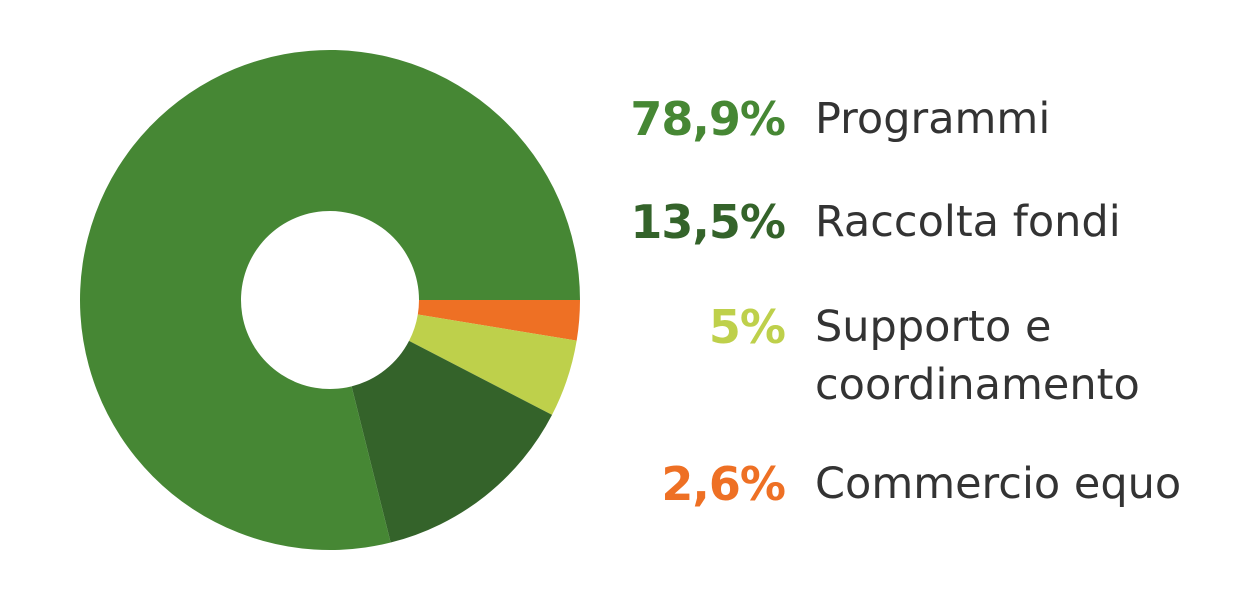 This screenshot has height=600, width=1260. Describe the element at coordinates (708, 119) in the screenshot. I see `legend-percent-programmi: 78,9%` at that location.